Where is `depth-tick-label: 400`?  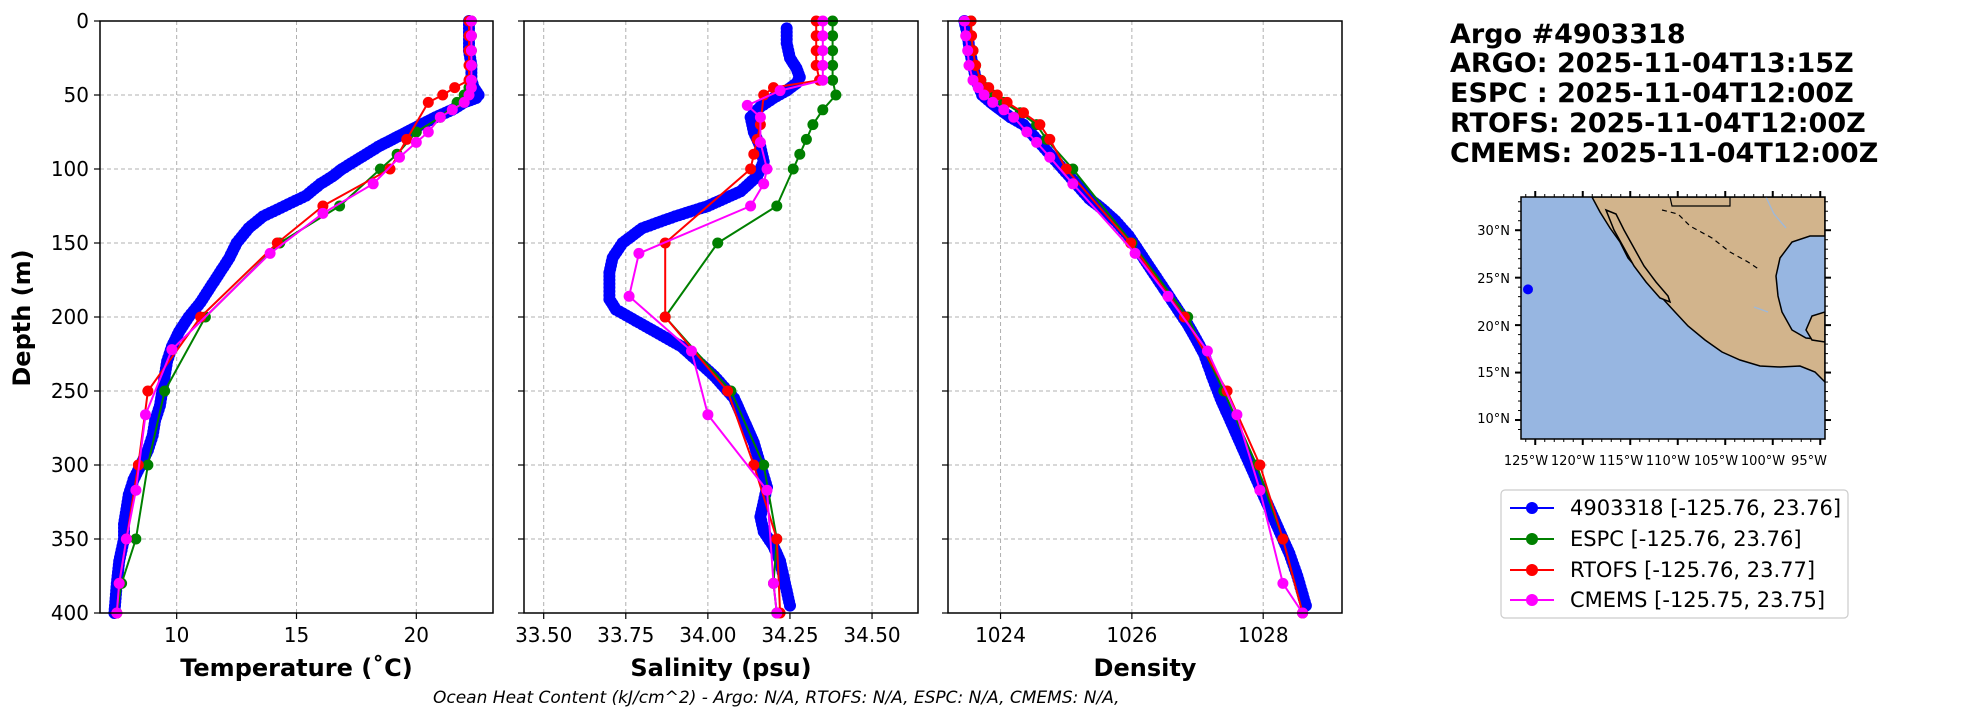 depth-tick-label: 400 is located at coordinates (70, 613).